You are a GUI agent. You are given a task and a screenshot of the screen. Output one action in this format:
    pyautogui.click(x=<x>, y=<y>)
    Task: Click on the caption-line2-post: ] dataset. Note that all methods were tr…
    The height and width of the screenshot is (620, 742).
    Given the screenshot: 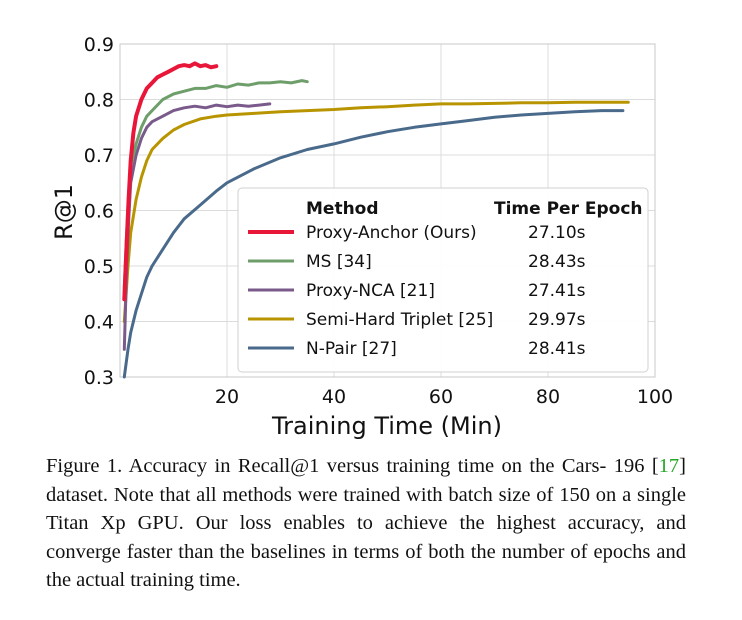 What is the action you would take?
    pyautogui.click(x=366, y=480)
    